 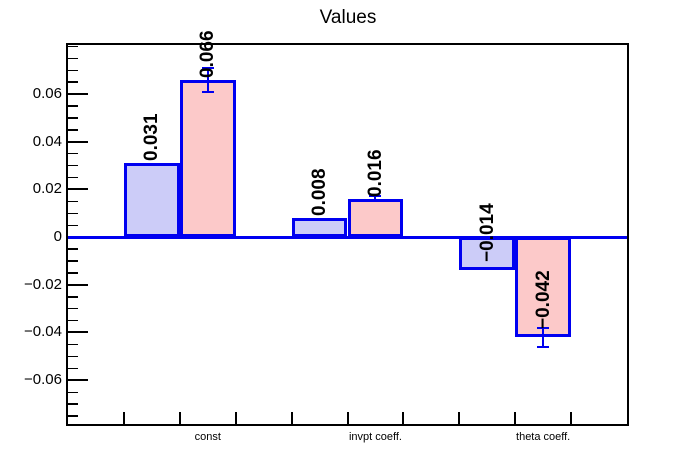 I want to click on chart-title: Values, so click(x=348, y=17).